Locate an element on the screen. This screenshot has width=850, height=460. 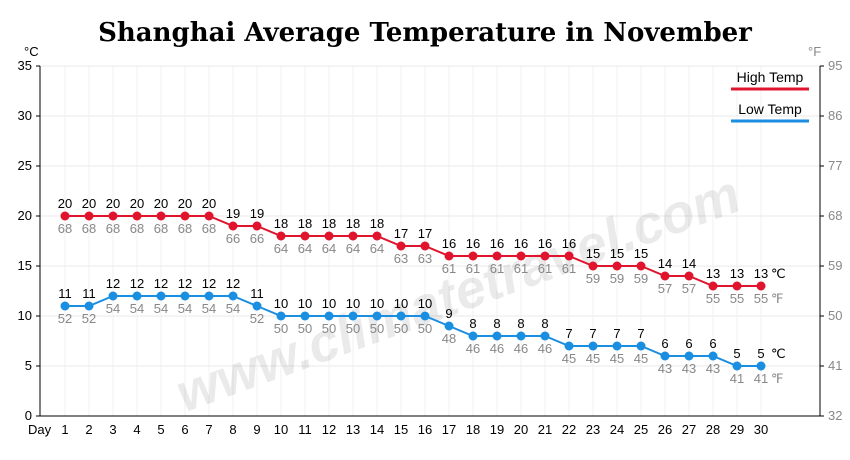
y-left-tick-label: 0 is located at coordinates (28, 415).